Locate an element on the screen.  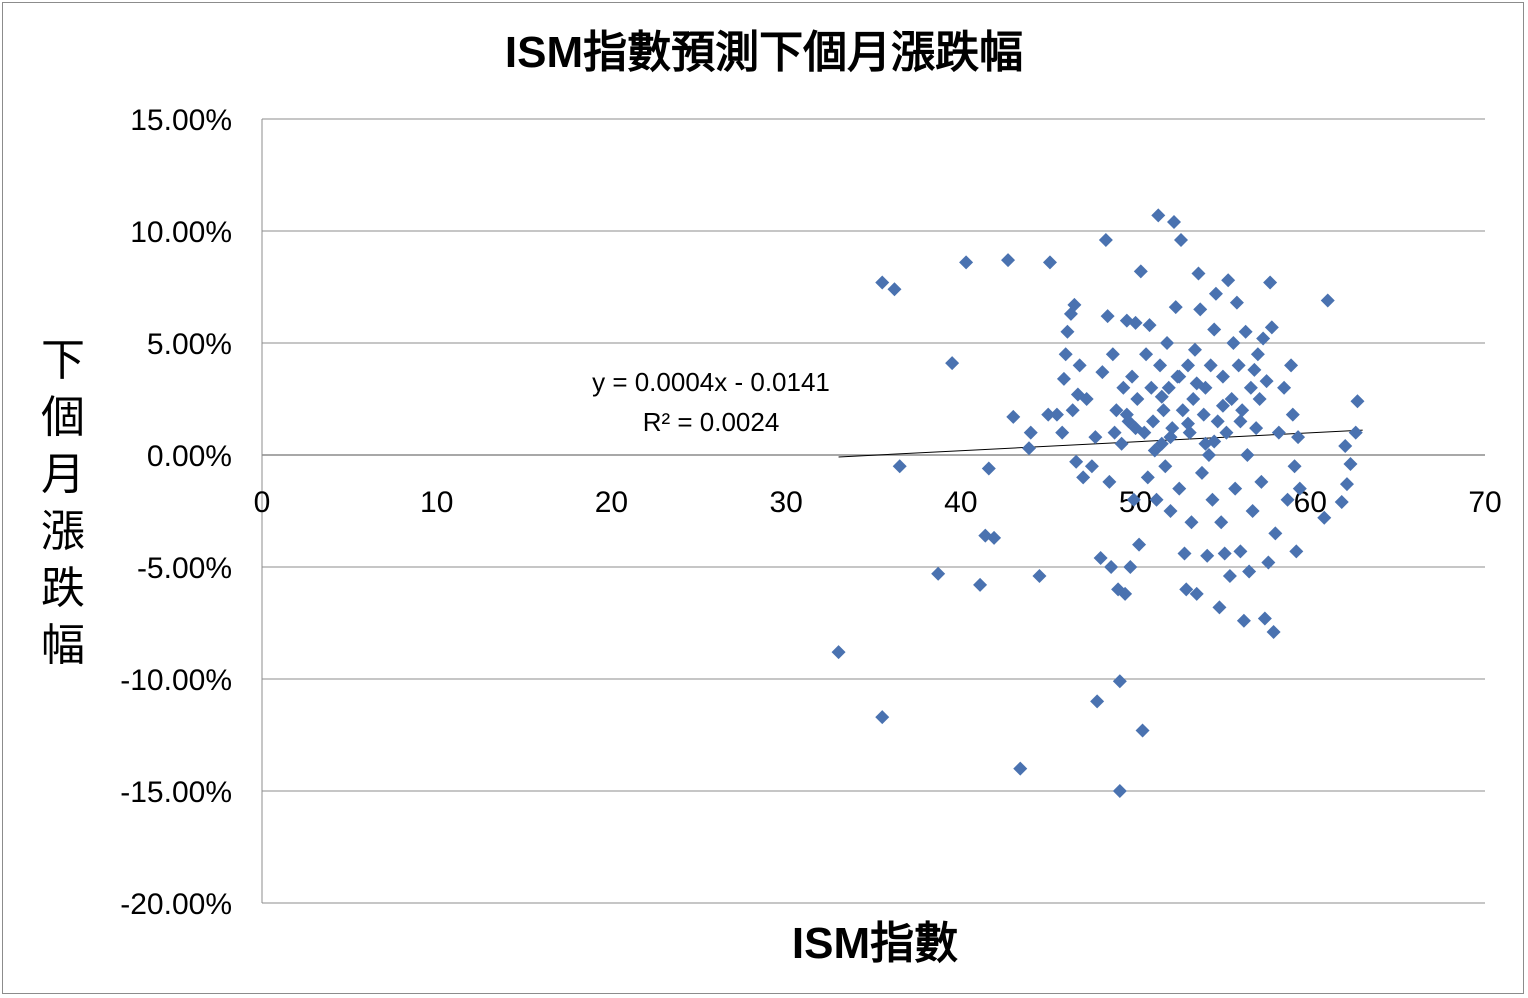
x-tick-label: 70 is located at coordinates (1484, 502).